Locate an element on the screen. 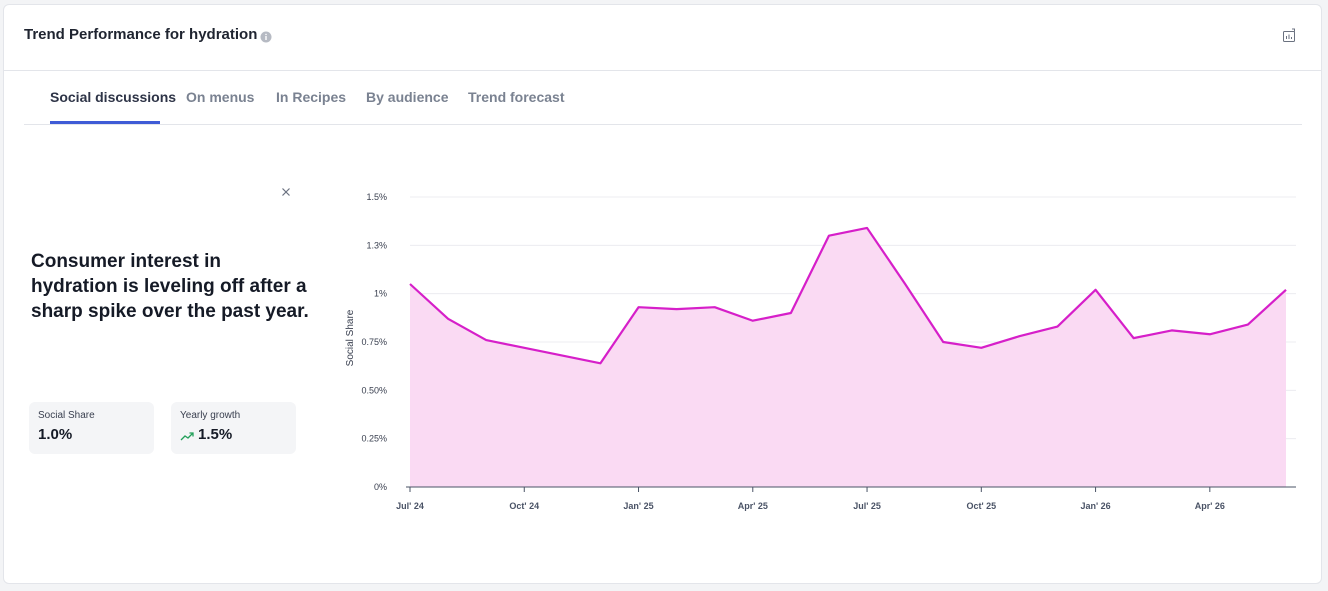  tab-social-discussions: Social discussions is located at coordinates (113, 97).